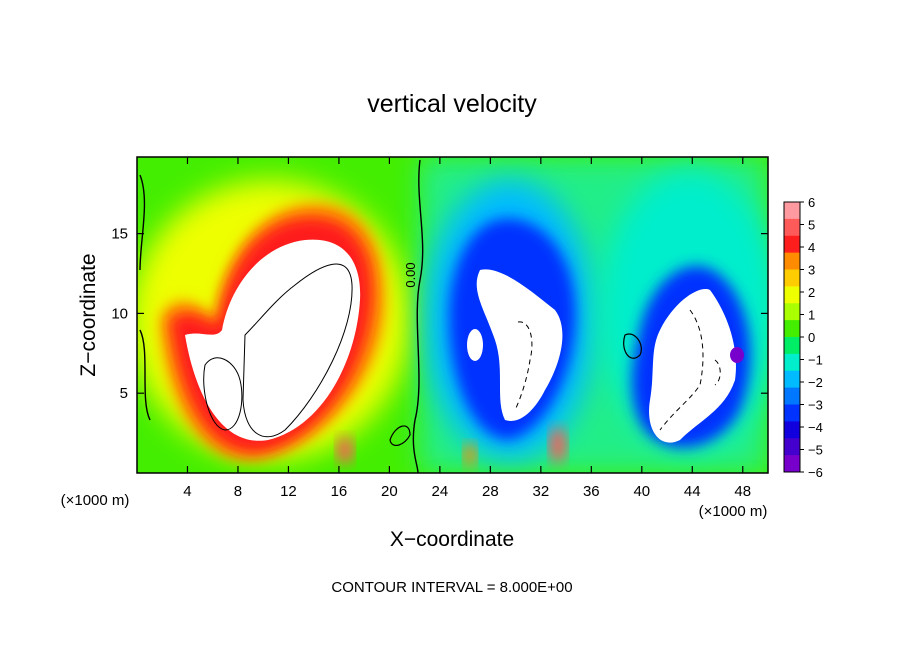 The height and width of the screenshot is (654, 904). I want to click on colorbar-tick-label: −6, so click(815, 472).